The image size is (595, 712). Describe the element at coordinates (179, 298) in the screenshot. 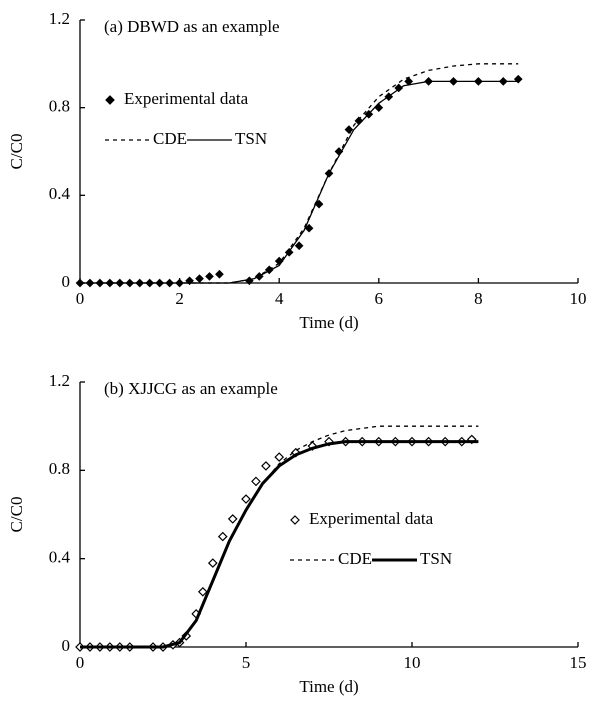

I see `x-tick-label: 2` at that location.